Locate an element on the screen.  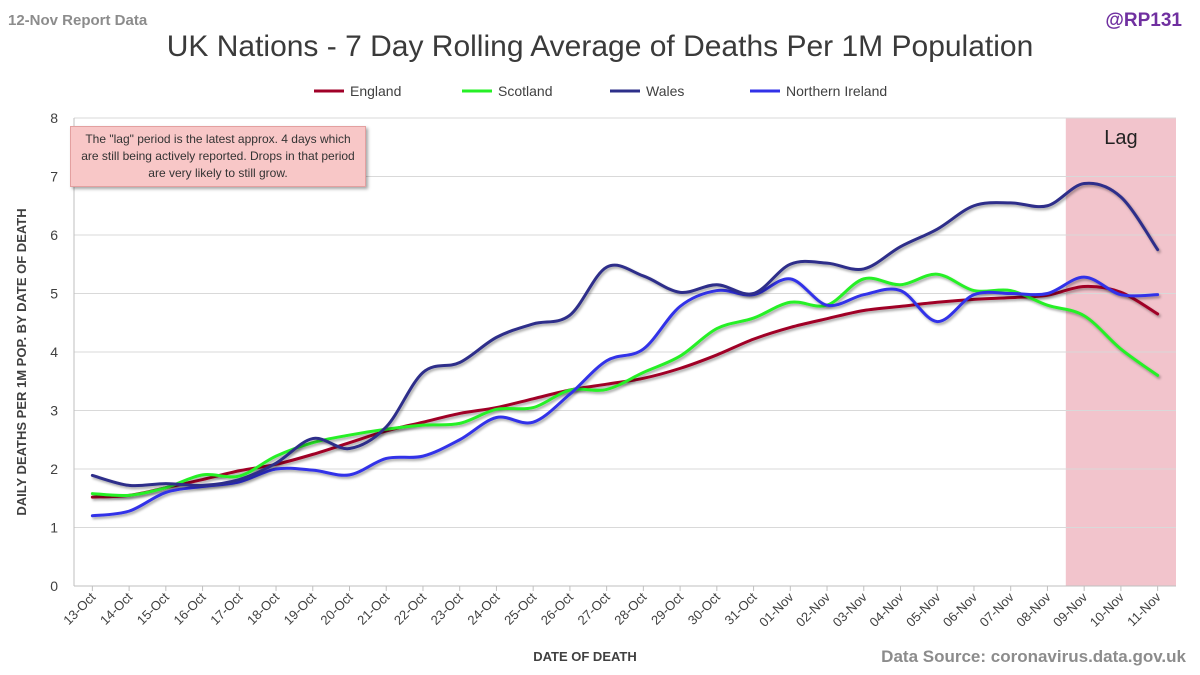
legend-label: England is located at coordinates (375, 91).